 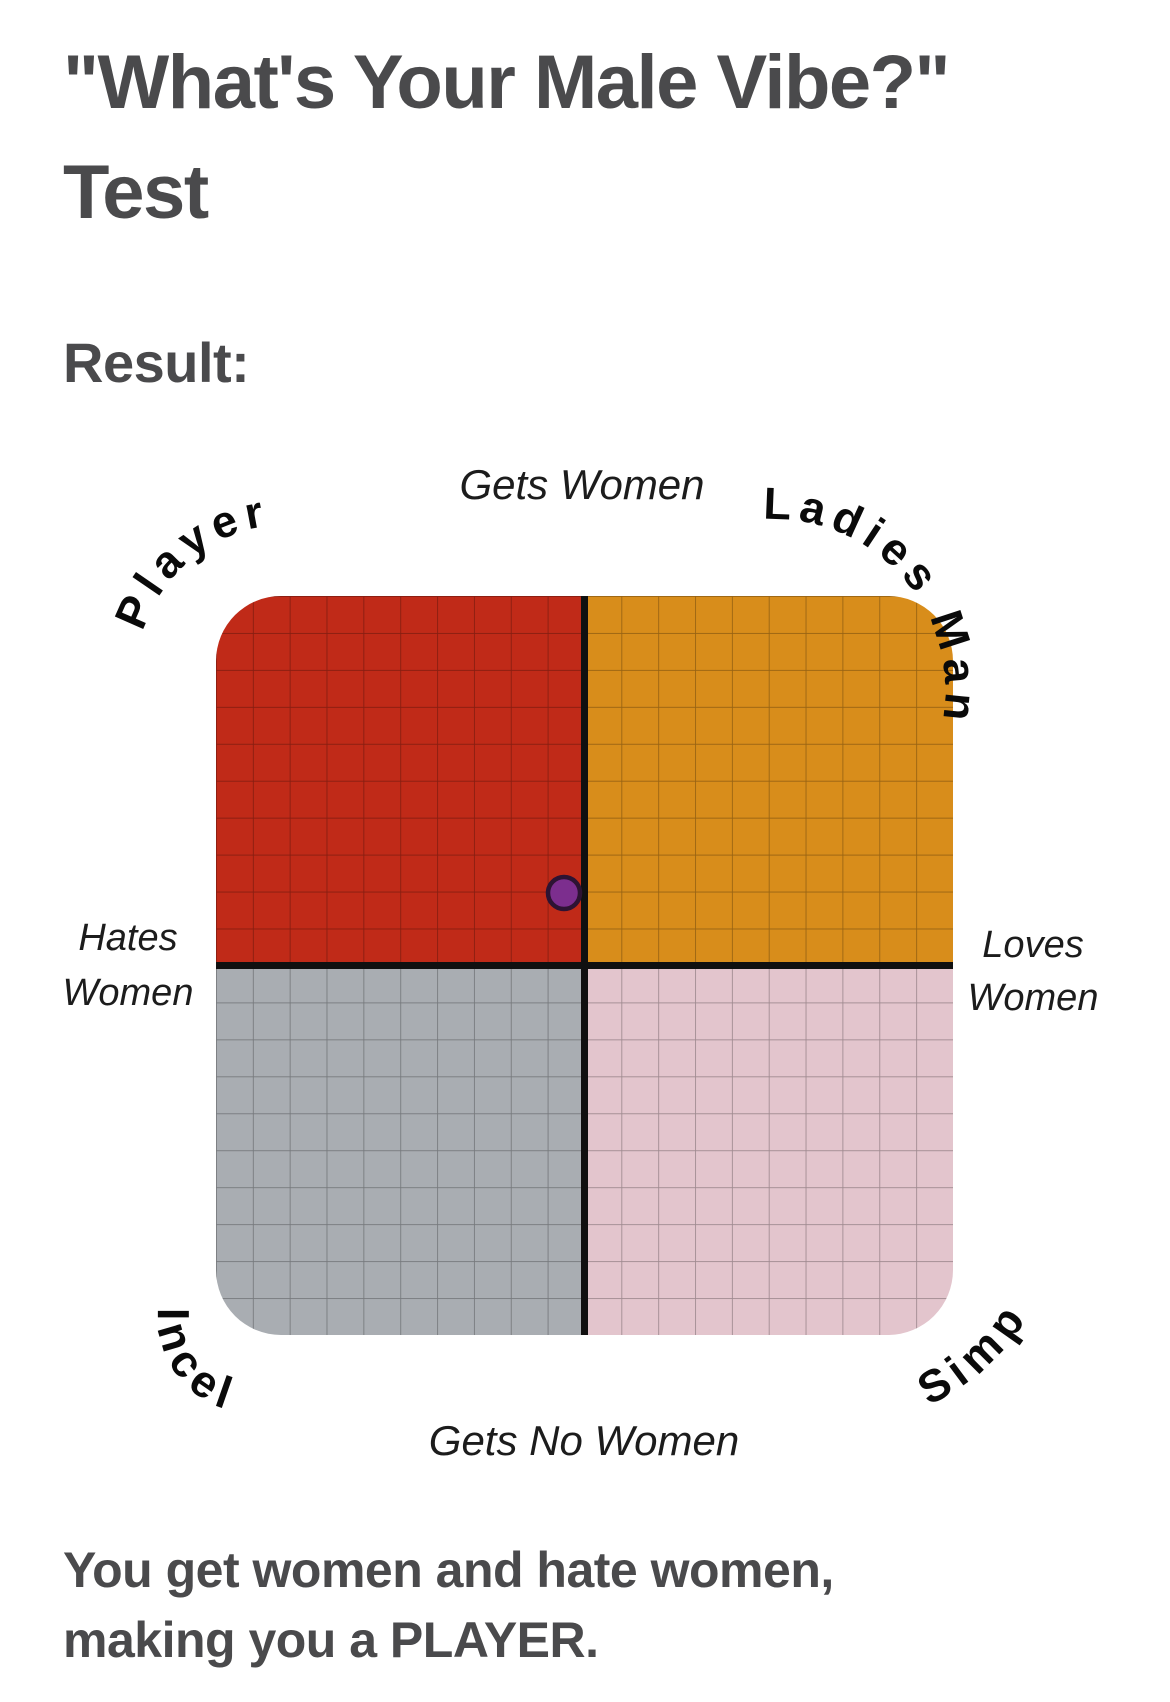 What do you see at coordinates (581, 484) in the screenshot?
I see `axis-label-top: Gets Women` at bounding box center [581, 484].